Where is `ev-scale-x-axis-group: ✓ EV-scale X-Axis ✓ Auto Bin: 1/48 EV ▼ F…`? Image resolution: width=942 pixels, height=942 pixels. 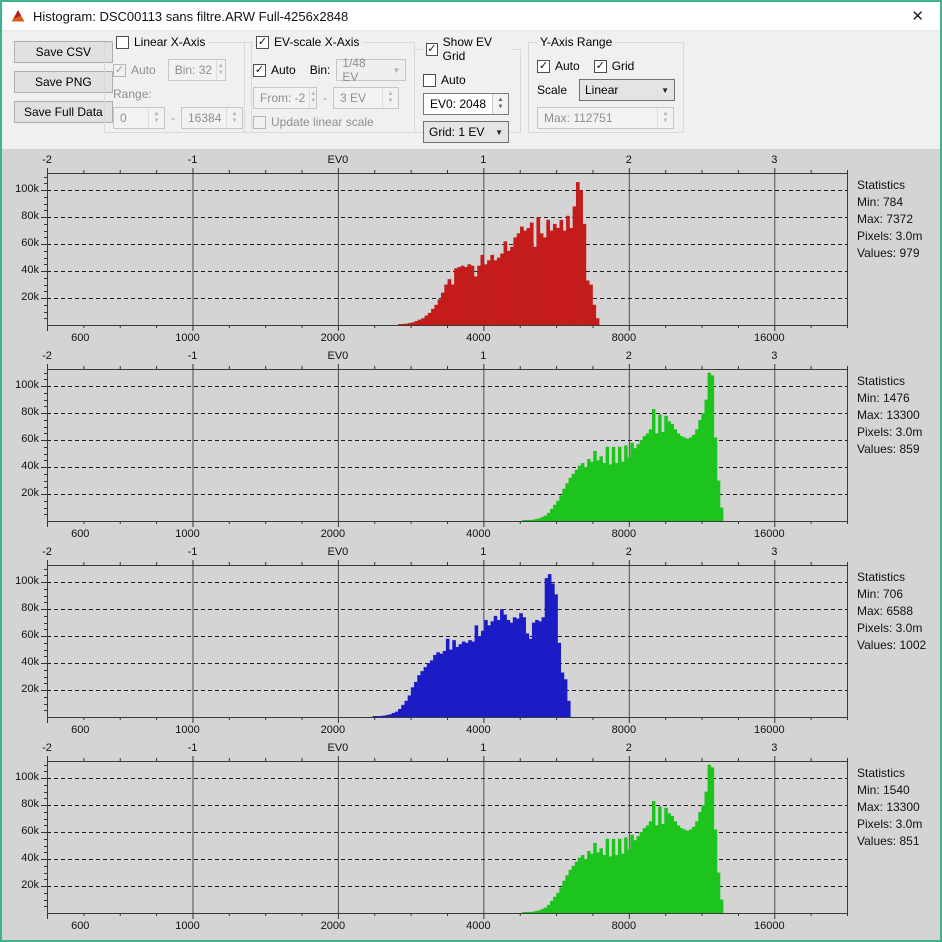 ev-scale-x-axis-group: ✓ EV-scale X-Axis ✓ Auto Bin: 1/48 EV ▼ F… is located at coordinates (330, 84).